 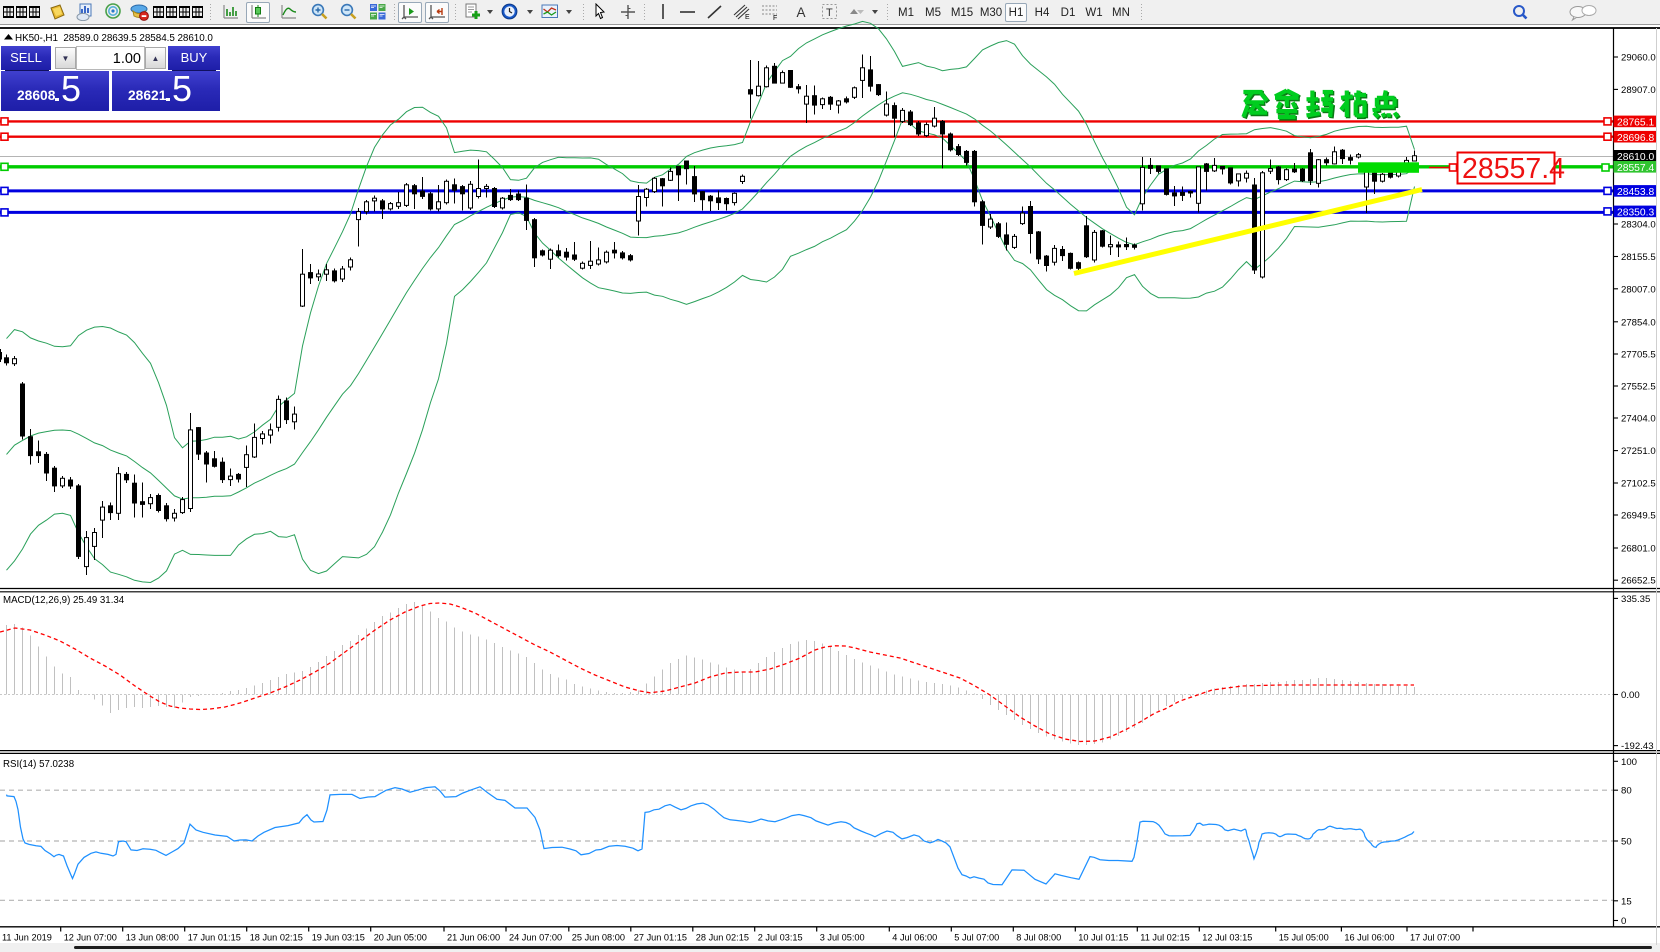 What do you see at coordinates (1227, 938) in the screenshot?
I see `svg-text: 12 Jul 03:15` at bounding box center [1227, 938].